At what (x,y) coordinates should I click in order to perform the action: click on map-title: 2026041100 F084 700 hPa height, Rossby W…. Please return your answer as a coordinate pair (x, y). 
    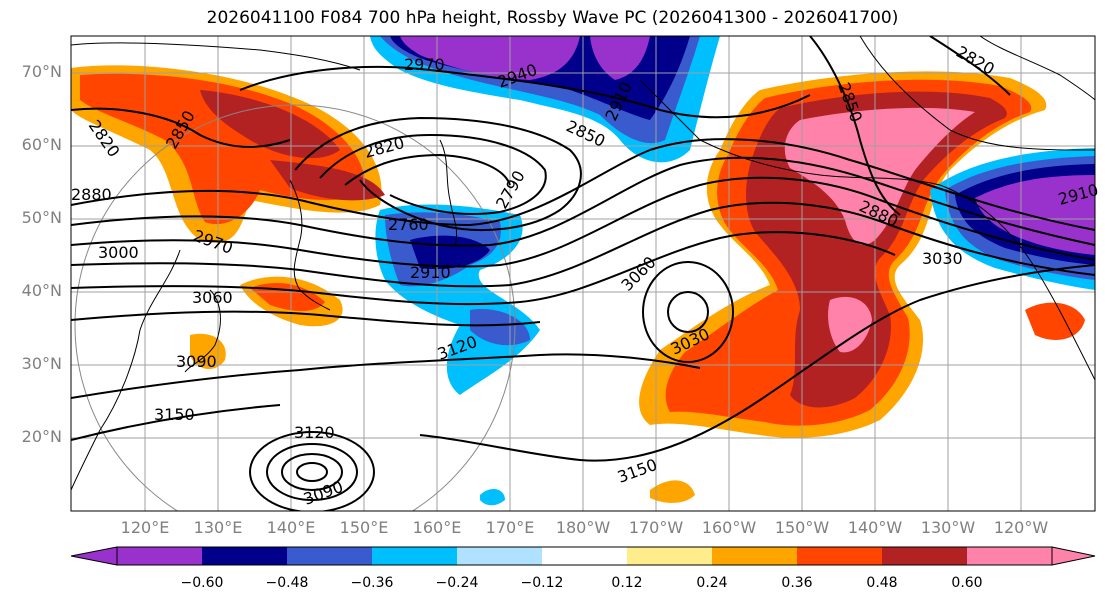
    Looking at the image, I should click on (552, 18).